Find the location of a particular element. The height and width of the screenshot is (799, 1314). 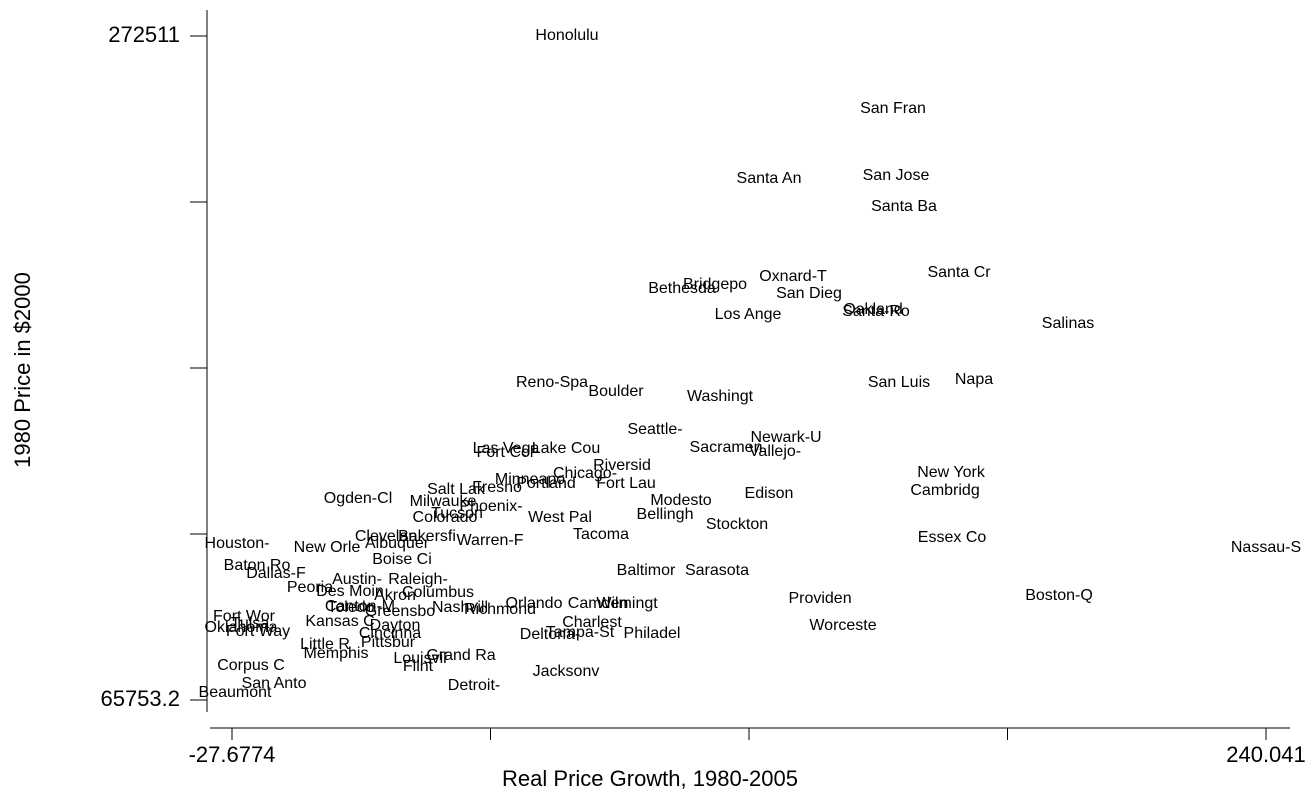

point-label: Greensbo is located at coordinates (400, 611).